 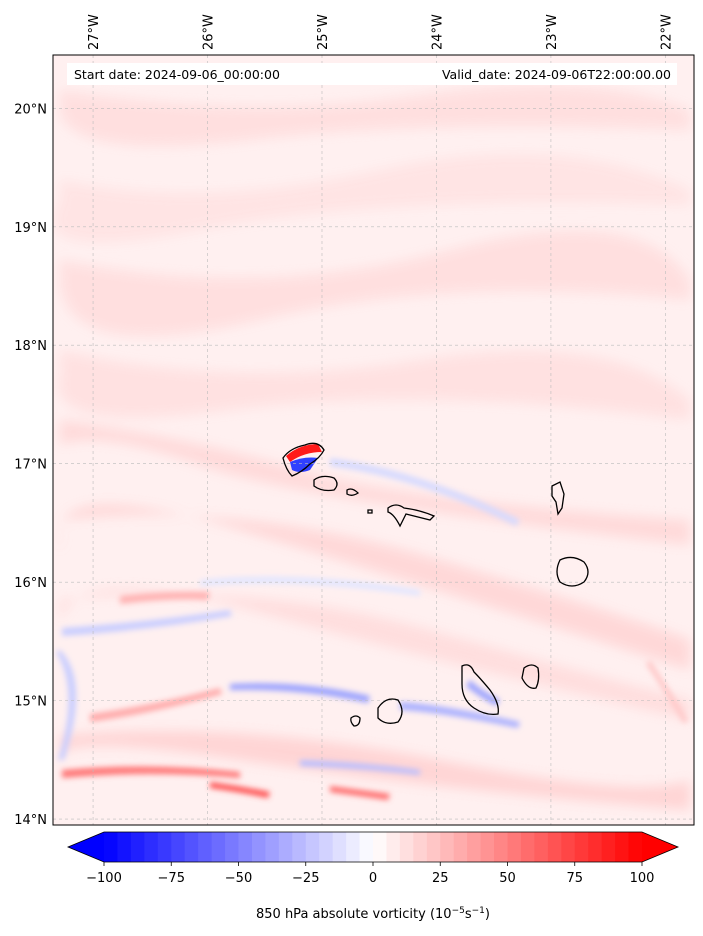 What do you see at coordinates (507, 878) in the screenshot?
I see `colorbar-tick-label: 50` at bounding box center [507, 878].